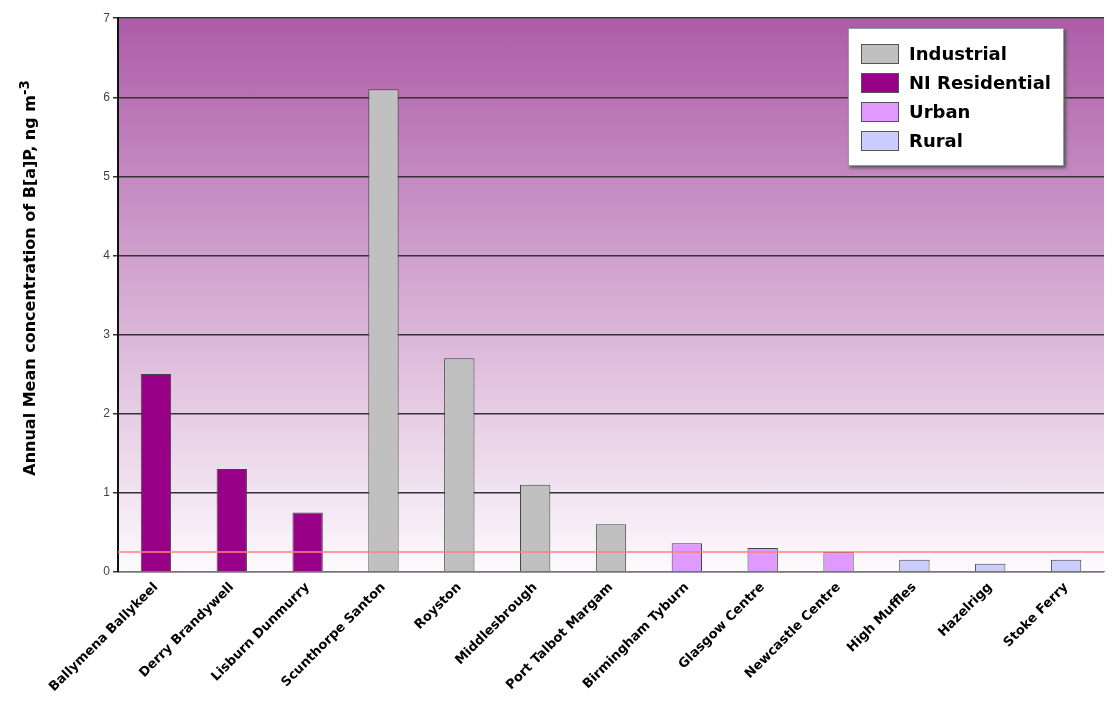 The height and width of the screenshot is (702, 1118). Describe the element at coordinates (936, 141) in the screenshot. I see `legend-label: Rural` at that location.